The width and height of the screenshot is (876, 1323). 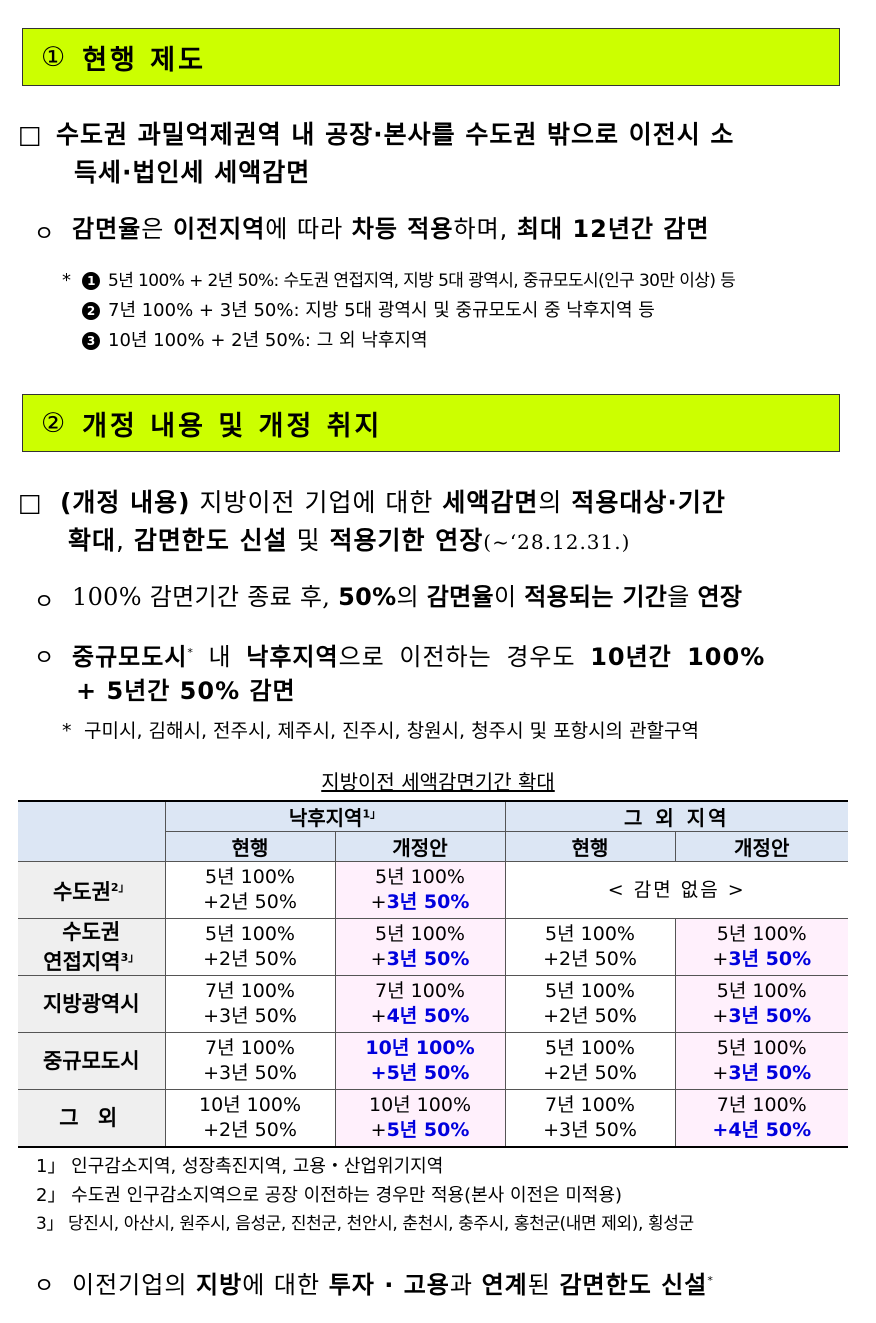 I want to click on text-bold: + 5년간 50% 감면, so click(x=186, y=691).